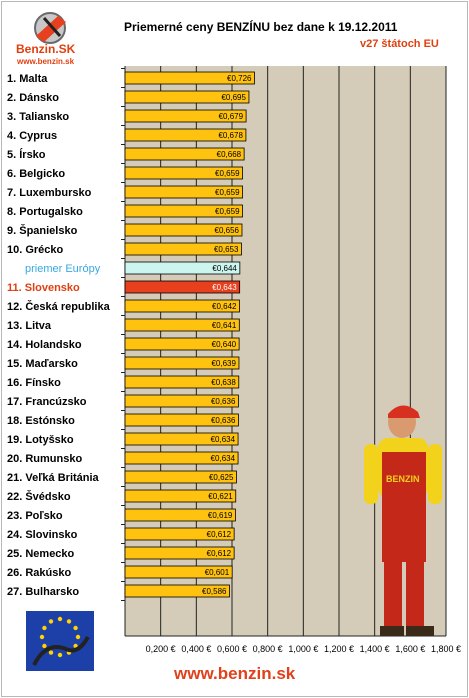 This screenshot has width=469, height=698. Describe the element at coordinates (229, 154) in the screenshot. I see `bar-value-label: €0,668` at that location.